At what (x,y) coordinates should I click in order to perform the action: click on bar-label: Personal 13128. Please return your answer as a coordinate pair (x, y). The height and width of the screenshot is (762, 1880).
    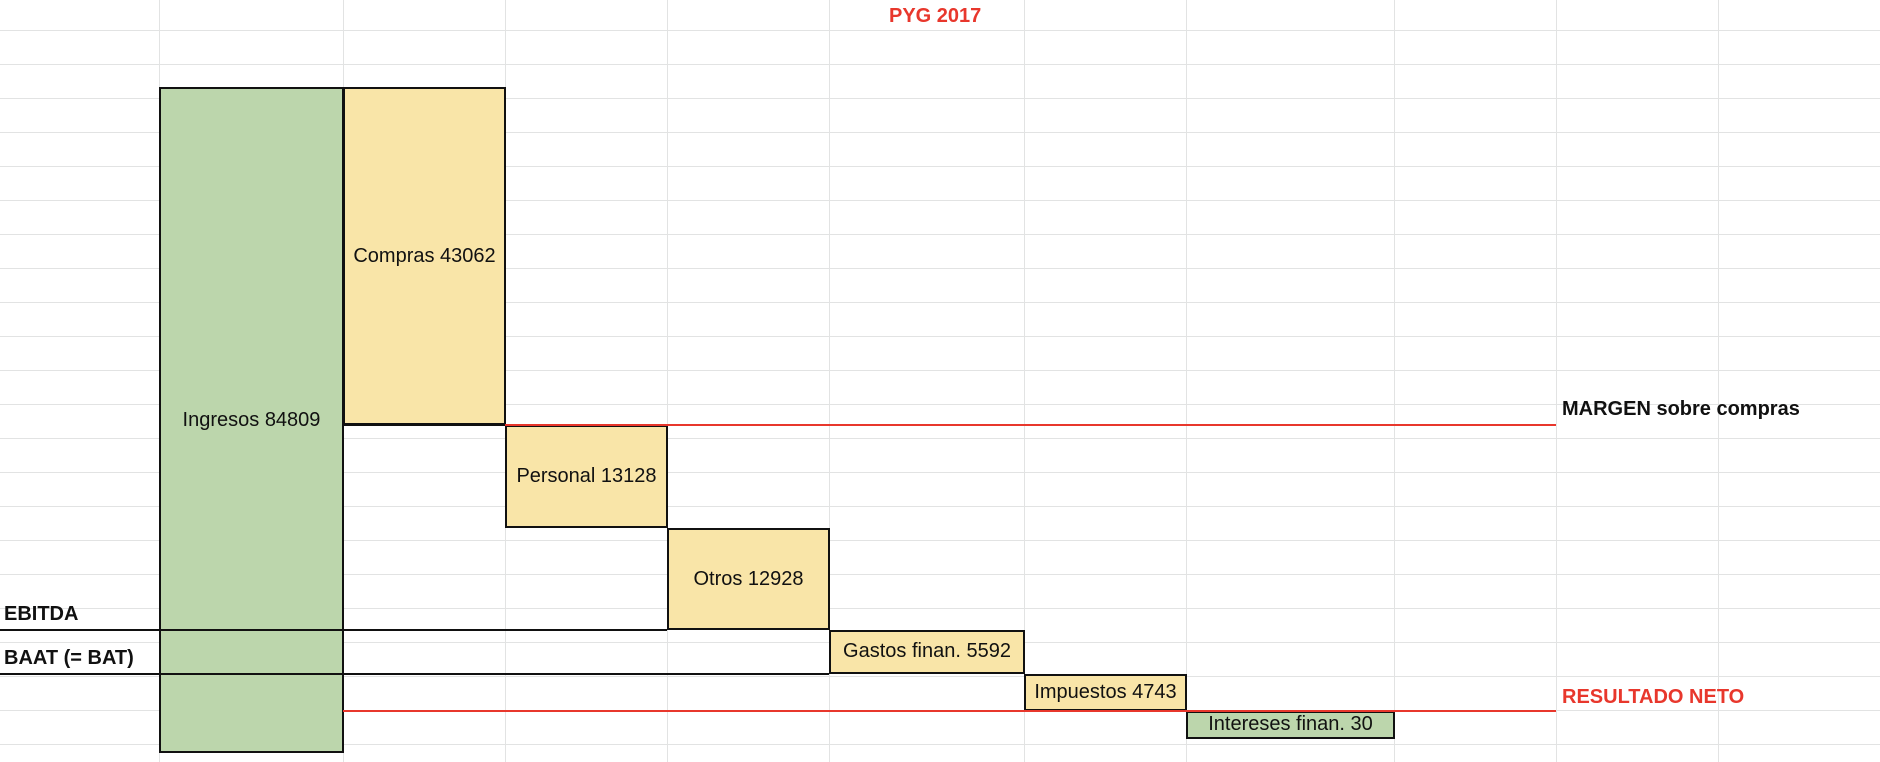
    Looking at the image, I should click on (586, 476).